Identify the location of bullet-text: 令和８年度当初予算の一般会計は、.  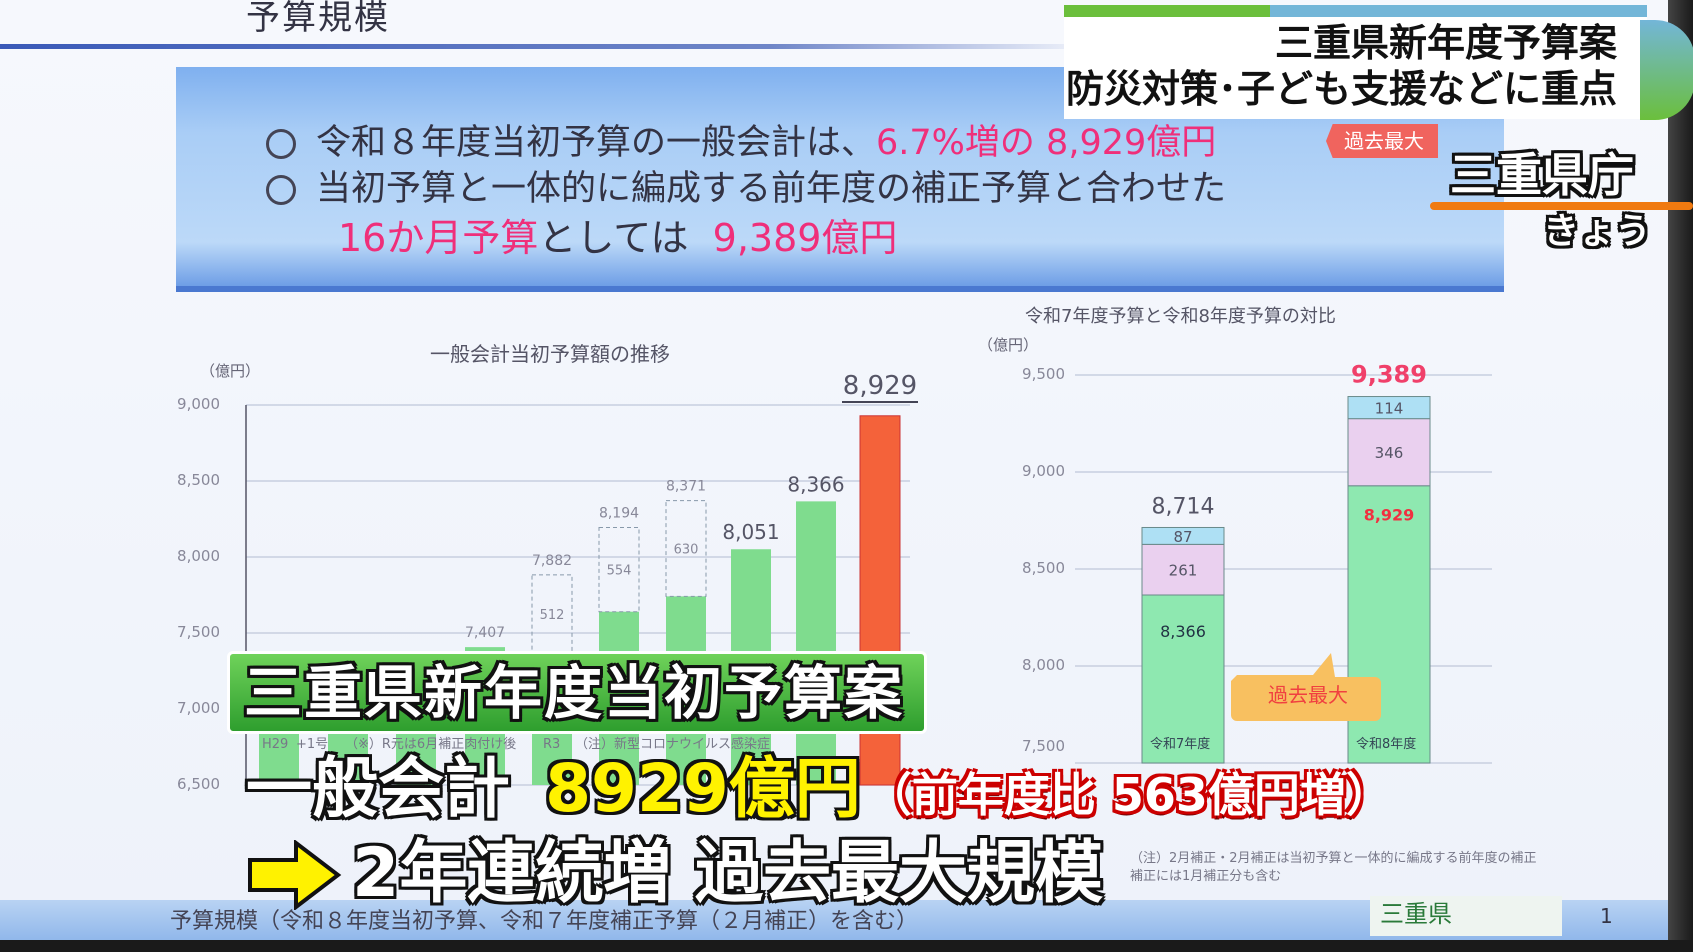
(596, 143).